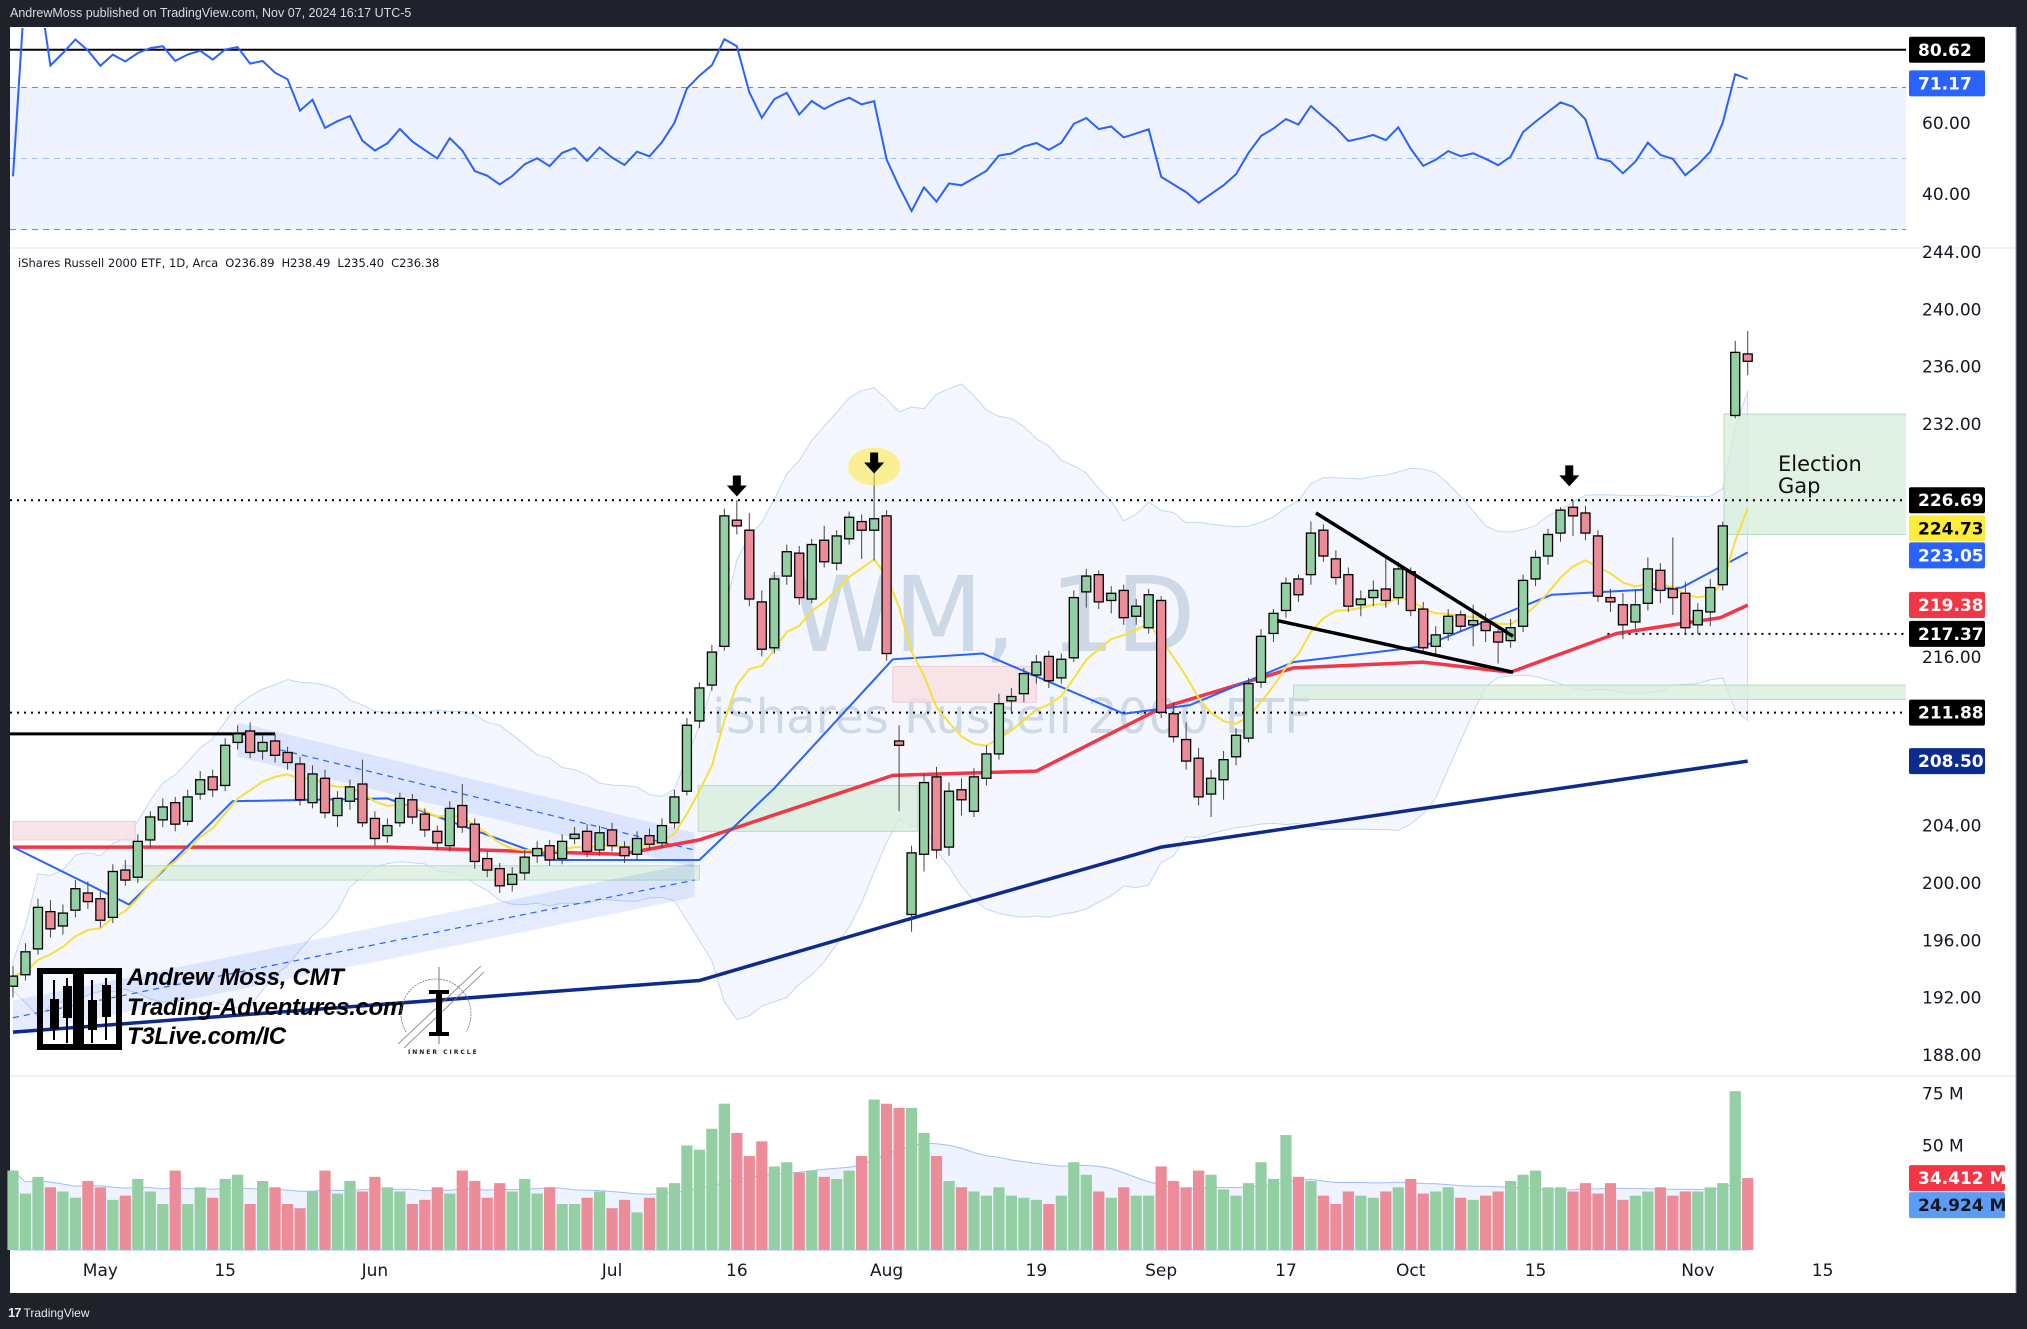 This screenshot has width=2027, height=1329. I want to click on price-tick-label: 236.00, so click(1951, 368).